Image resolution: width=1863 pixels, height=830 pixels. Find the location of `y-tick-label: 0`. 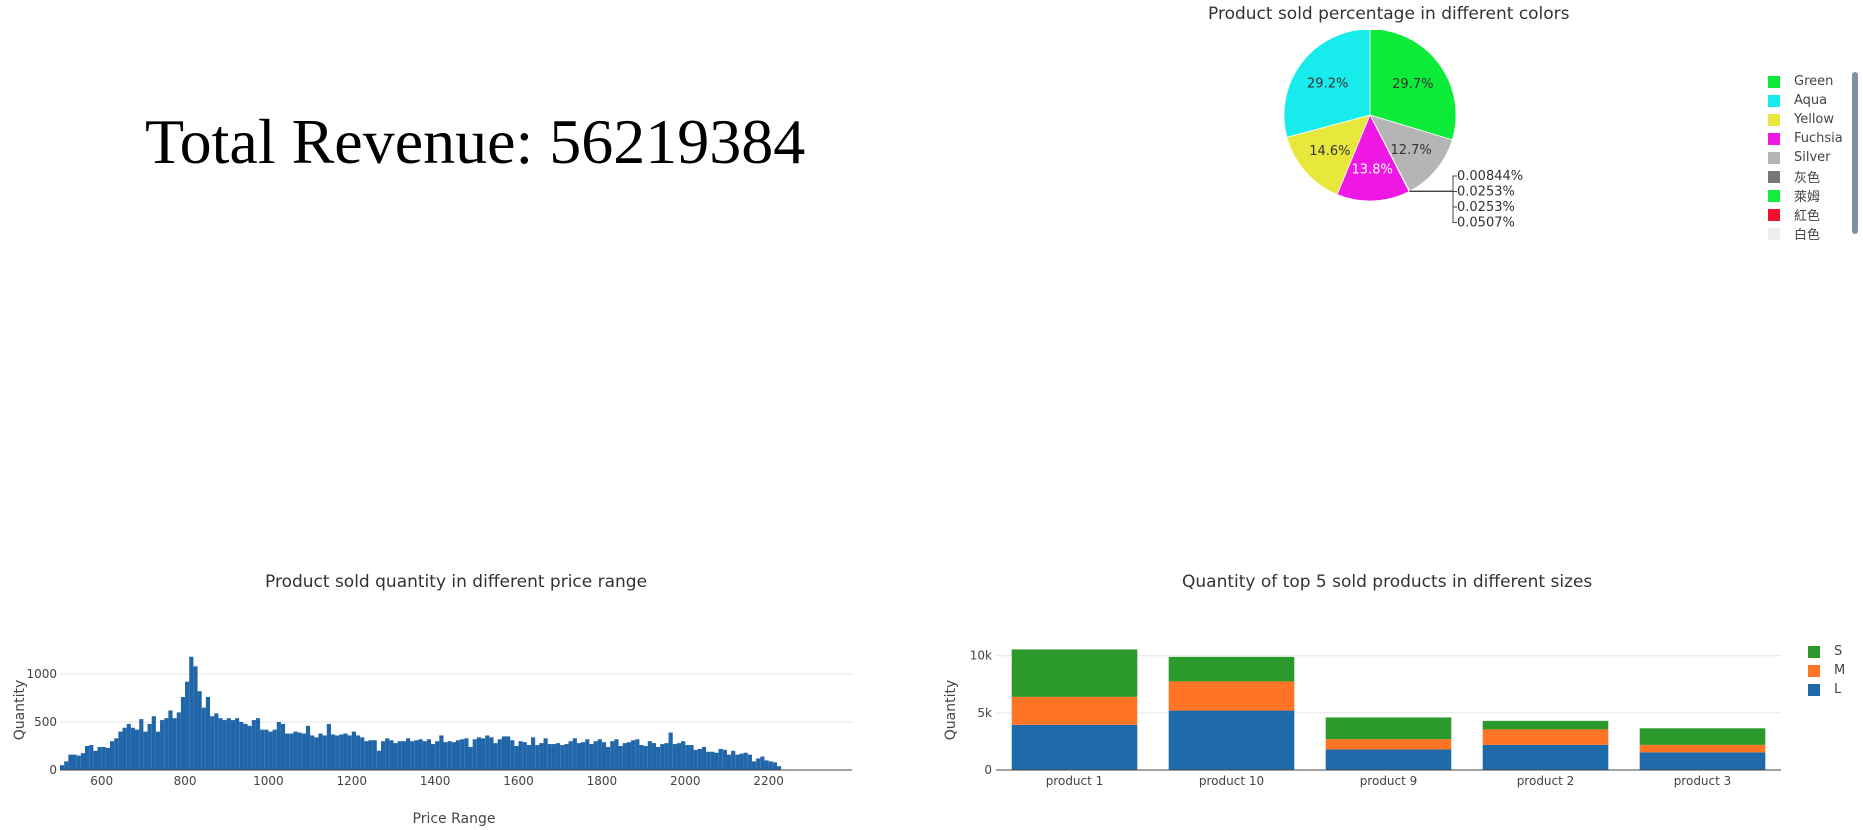

y-tick-label: 0 is located at coordinates (988, 770).